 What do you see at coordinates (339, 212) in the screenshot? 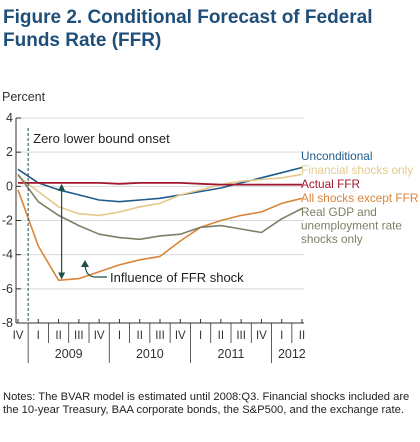
I see `legend-label-real_gdp: Real GDP and` at bounding box center [339, 212].